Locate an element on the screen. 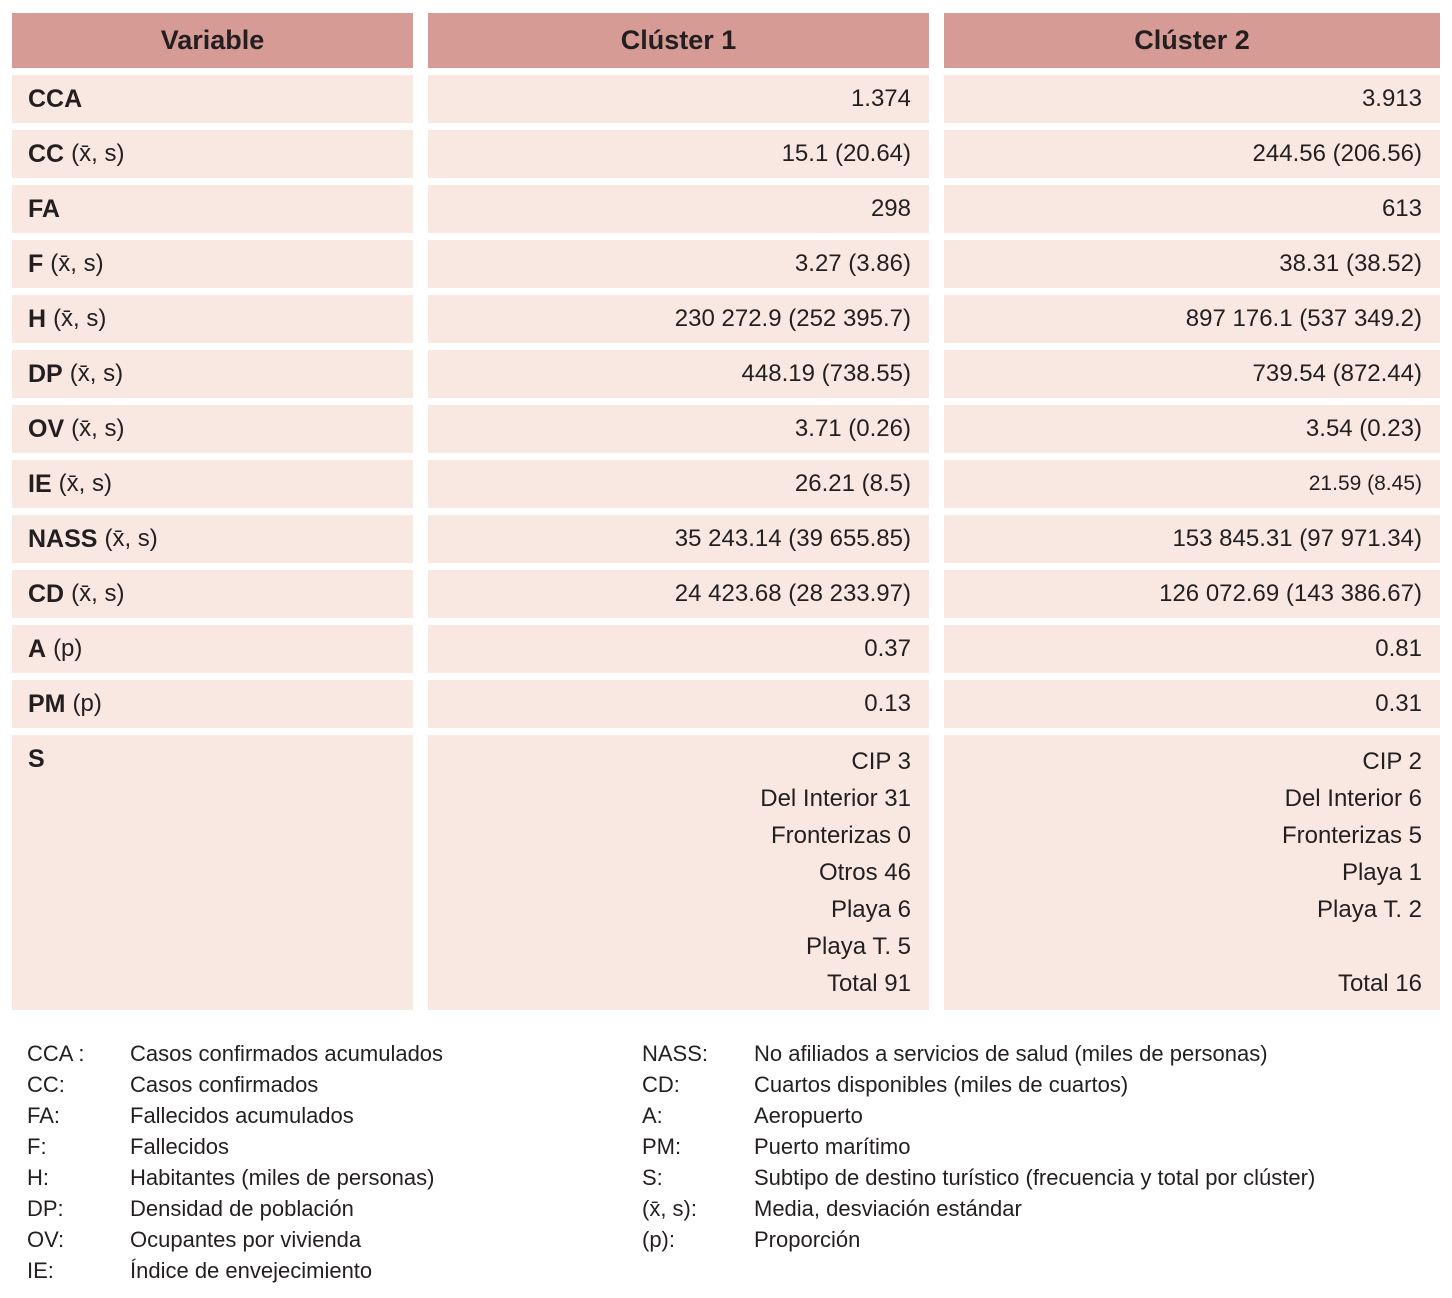 This screenshot has height=1298, width=1452. cluster1-value: 24 423.68 (28 233.97) is located at coordinates (678, 594).